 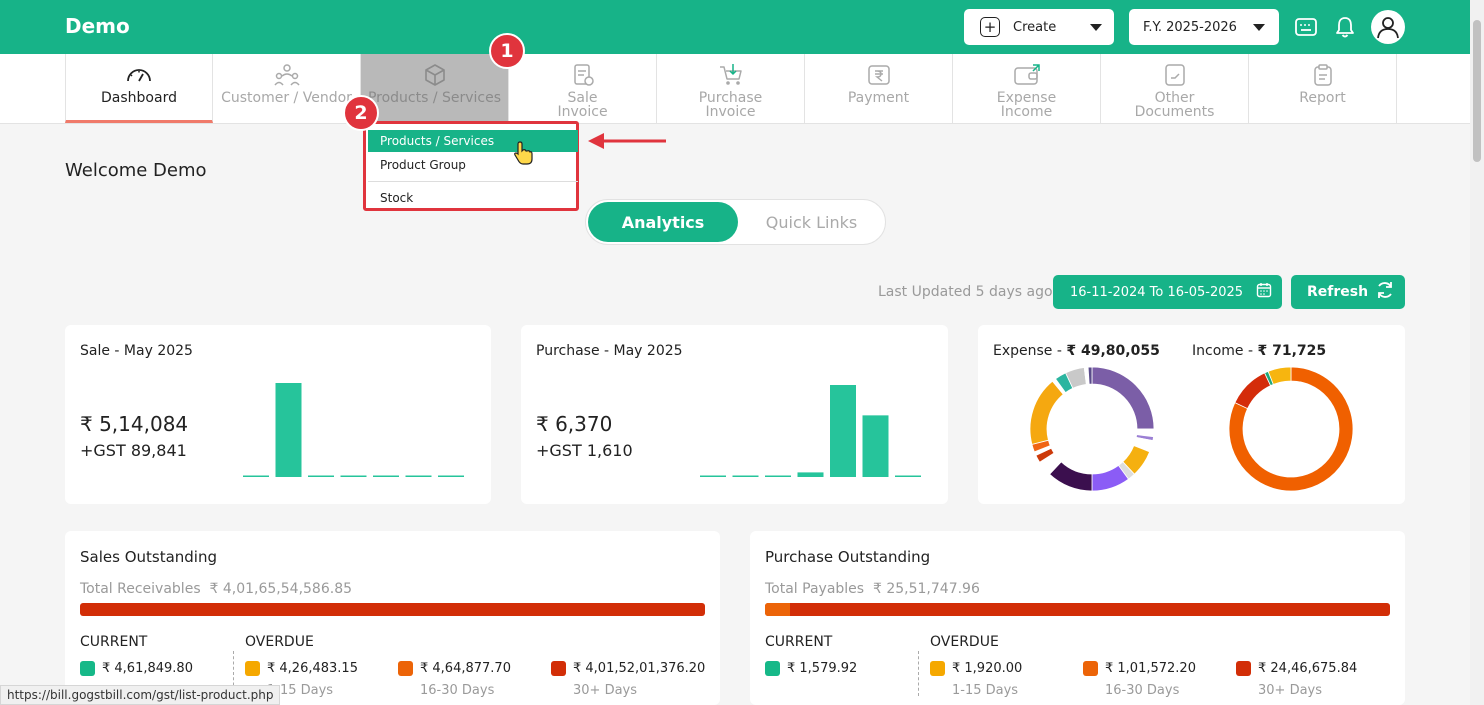 I want to click on nav-label: Payment, so click(x=878, y=98).